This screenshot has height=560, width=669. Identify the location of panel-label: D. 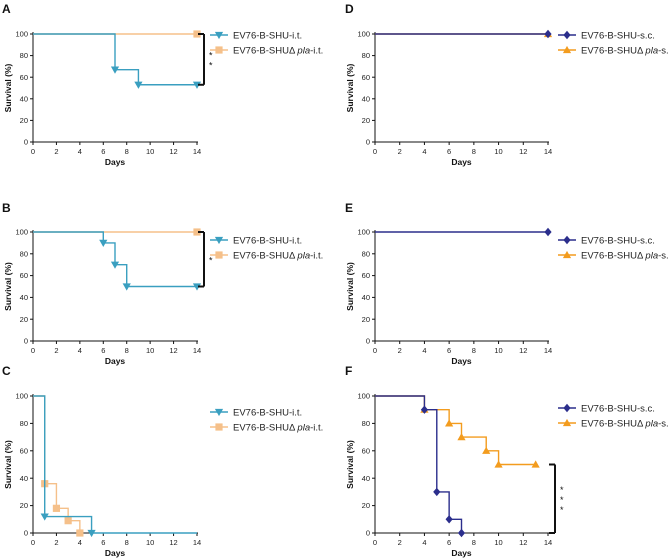
(349, 9).